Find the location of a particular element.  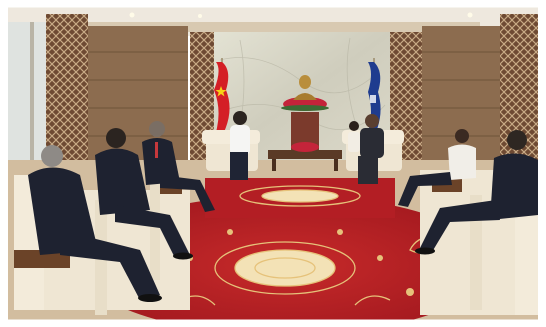

person-left-3-legs is located at coordinates (187, 193).